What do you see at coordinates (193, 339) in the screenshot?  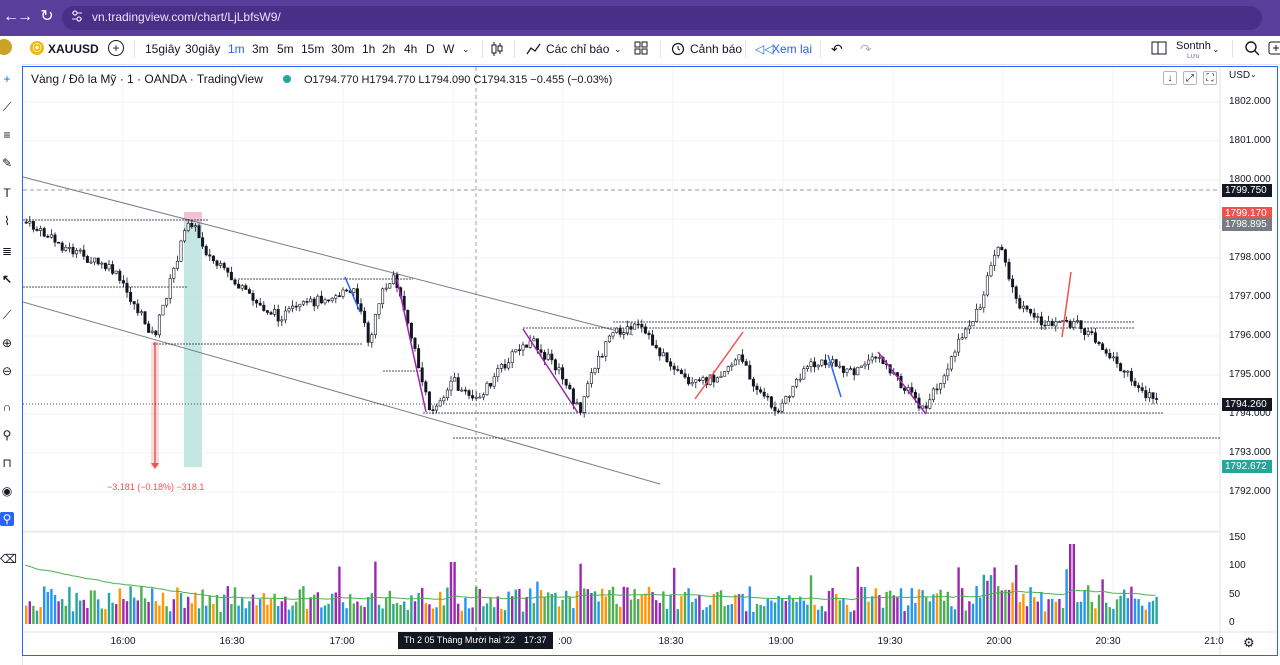 I see `long-position-zone` at bounding box center [193, 339].